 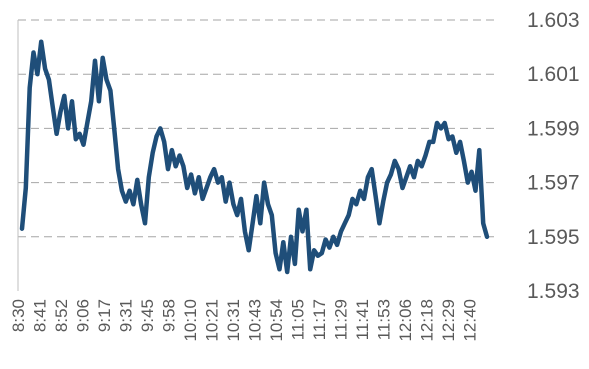 I want to click on x-tick-label: 11:53, so click(x=384, y=319).